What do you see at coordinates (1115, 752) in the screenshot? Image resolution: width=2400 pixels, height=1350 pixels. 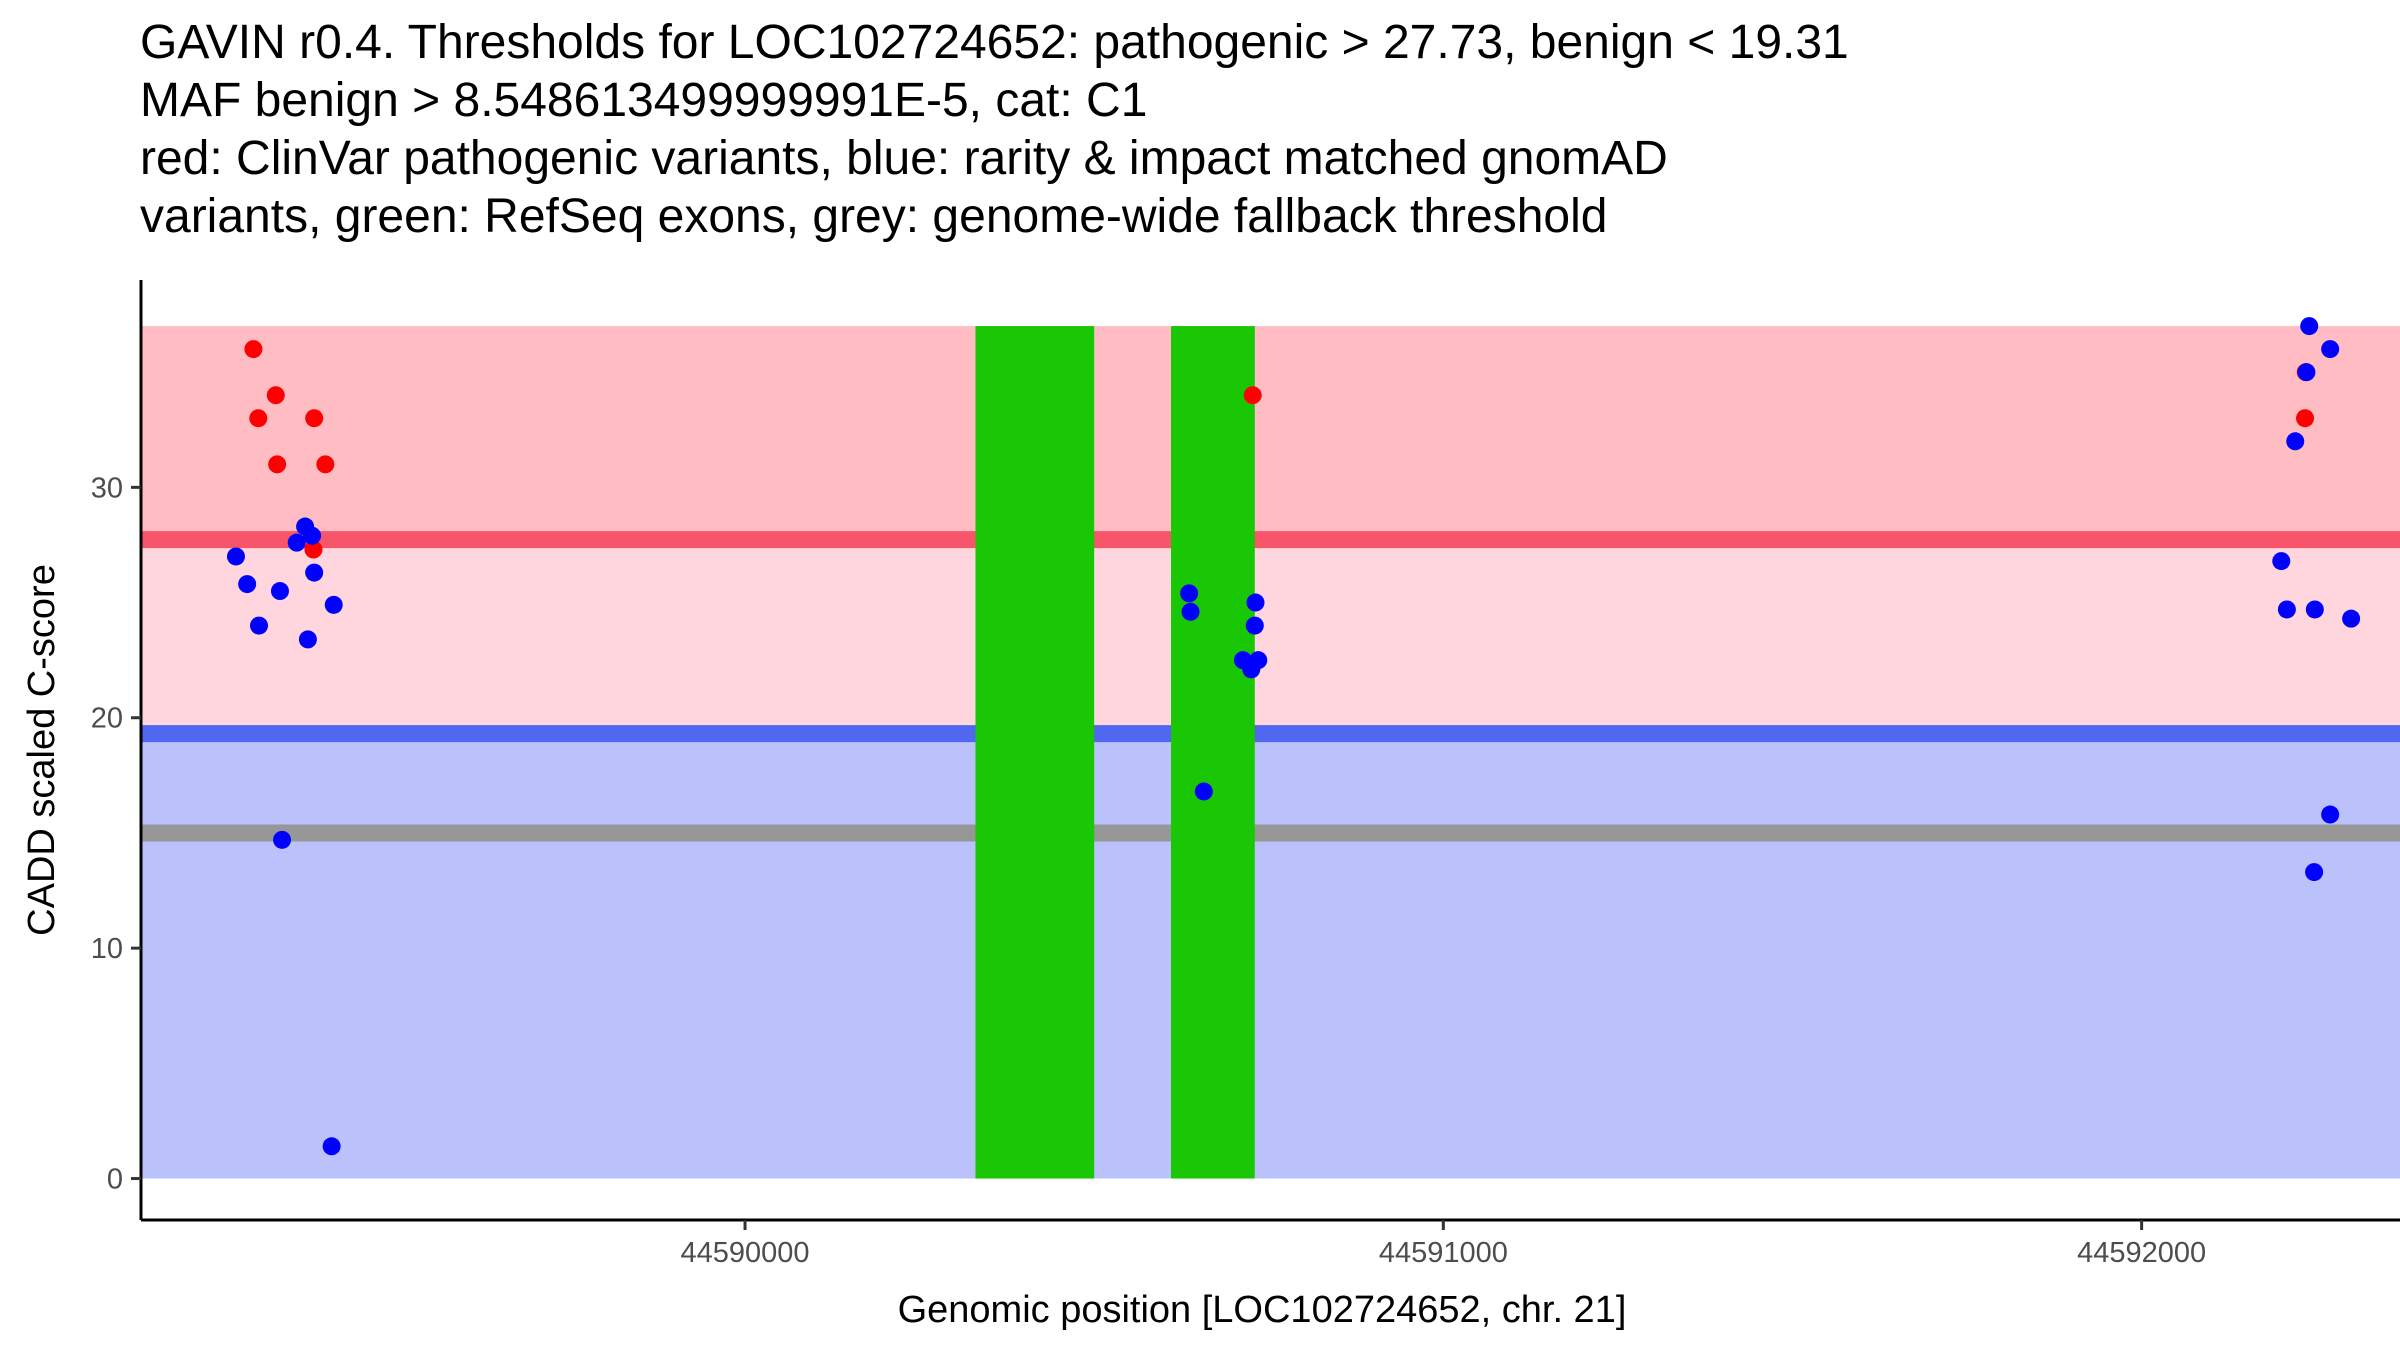 I see `exon-layer` at bounding box center [1115, 752].